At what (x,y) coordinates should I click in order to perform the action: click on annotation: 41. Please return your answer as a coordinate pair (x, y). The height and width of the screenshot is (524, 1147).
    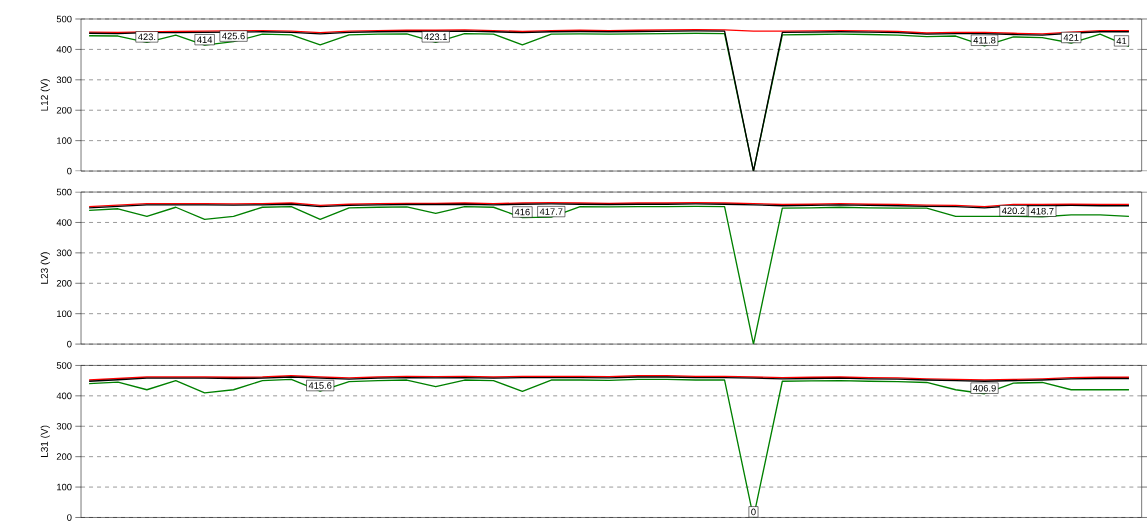
    Looking at the image, I should click on (1121, 41).